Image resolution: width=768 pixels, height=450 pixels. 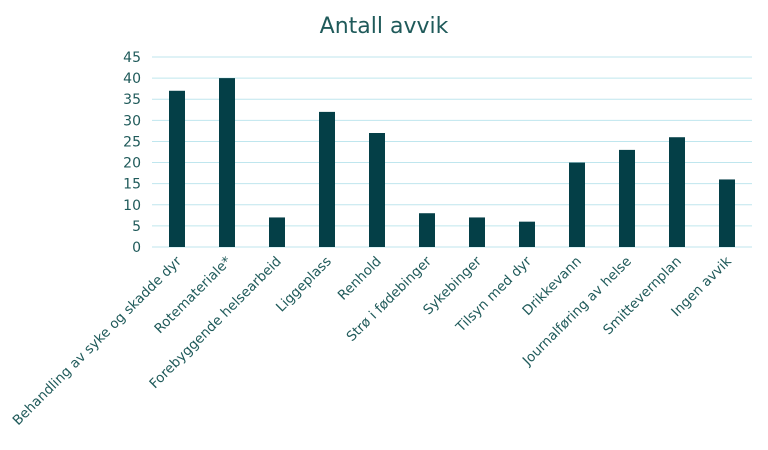 I want to click on y-tick-label: 40, so click(x=132, y=79).